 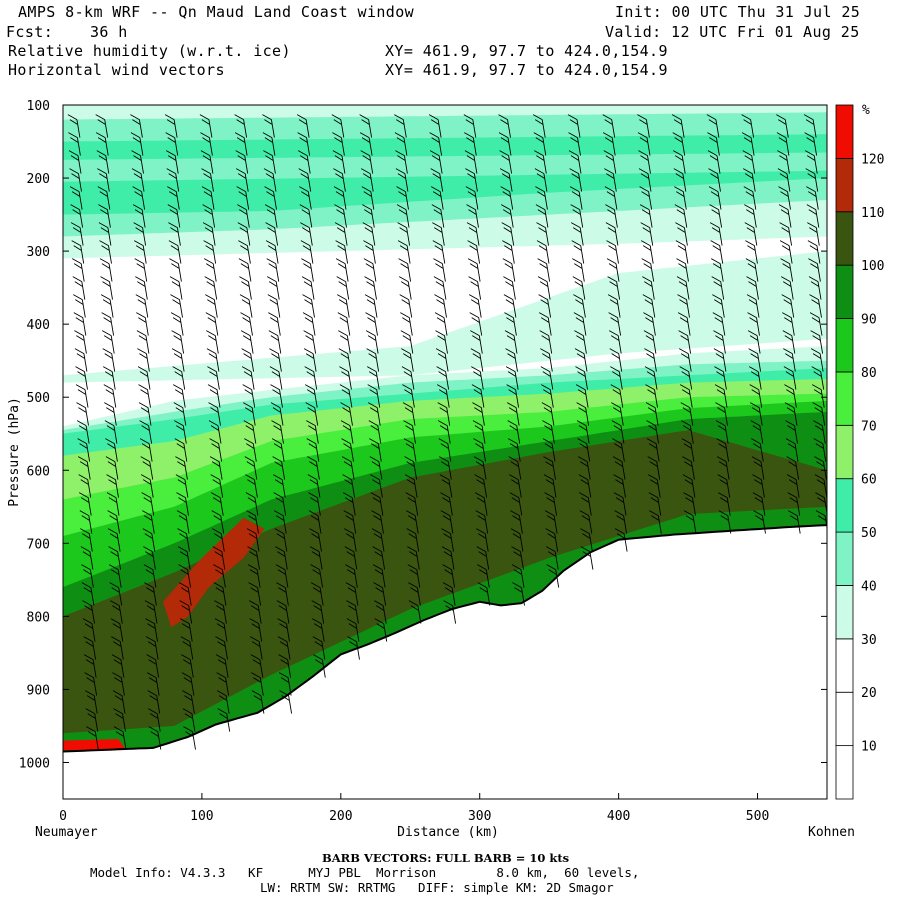 What do you see at coordinates (869, 320) in the screenshot?
I see `colorbar-label: 90` at bounding box center [869, 320].